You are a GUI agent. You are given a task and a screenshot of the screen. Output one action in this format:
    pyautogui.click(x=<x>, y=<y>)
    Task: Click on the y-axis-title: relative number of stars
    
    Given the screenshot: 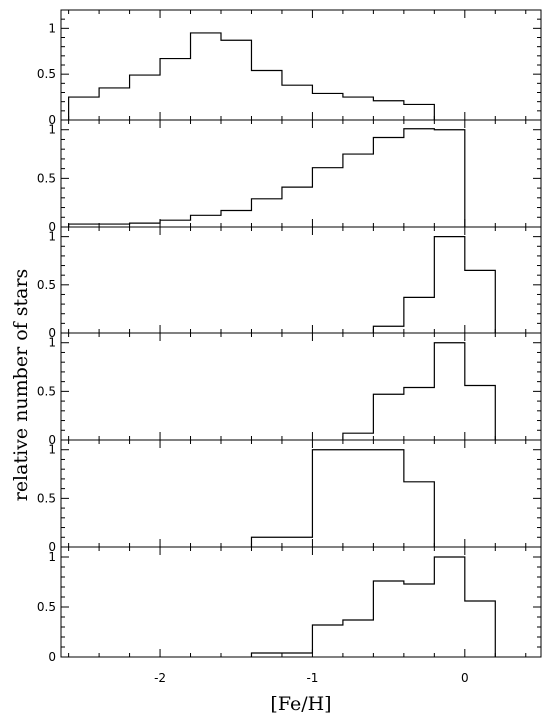 What is the action you would take?
    pyautogui.click(x=21, y=385)
    